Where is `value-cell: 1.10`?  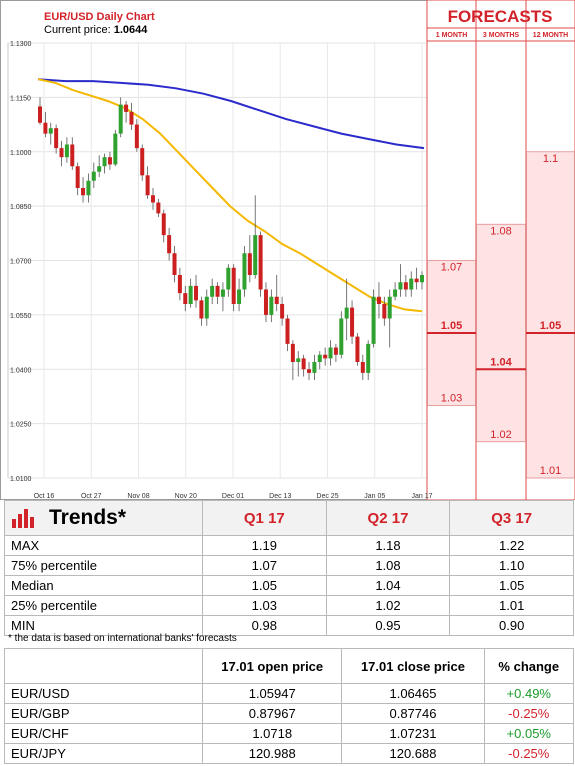 value-cell: 1.10 is located at coordinates (511, 565).